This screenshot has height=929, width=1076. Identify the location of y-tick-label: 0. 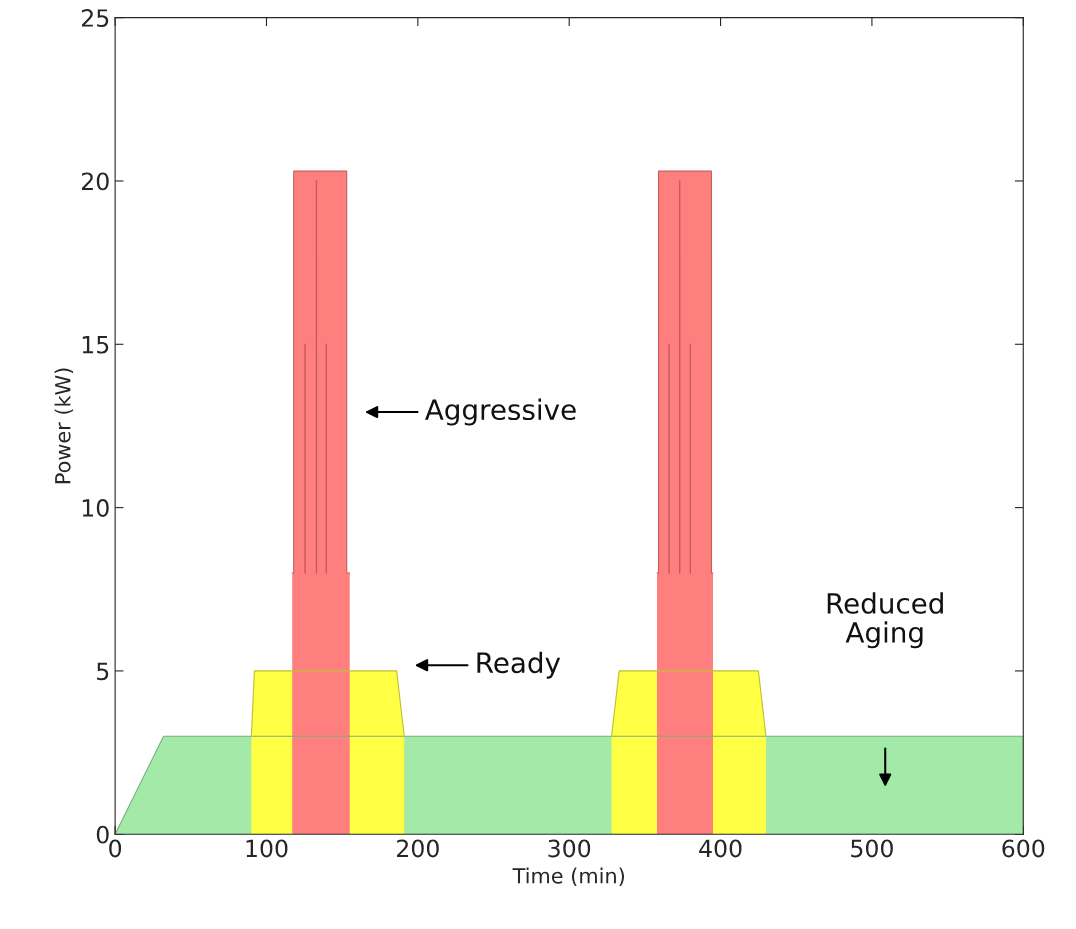
(102, 834).